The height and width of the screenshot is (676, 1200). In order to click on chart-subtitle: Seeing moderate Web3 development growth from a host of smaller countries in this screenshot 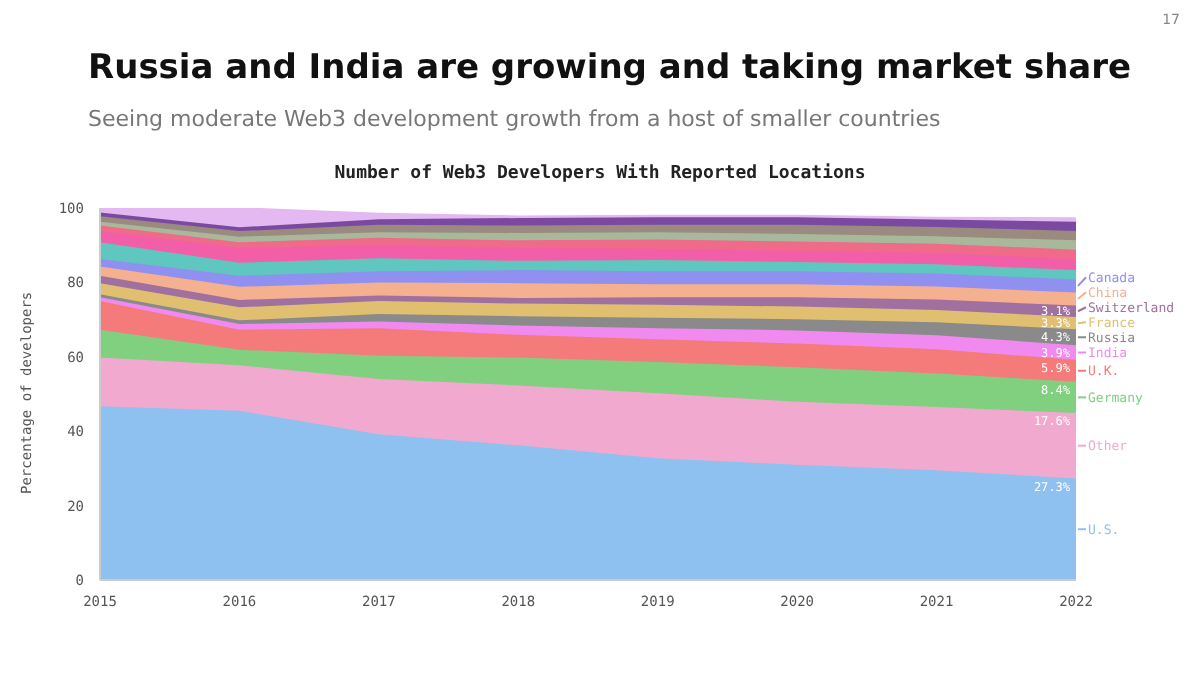, I will do `click(514, 119)`.